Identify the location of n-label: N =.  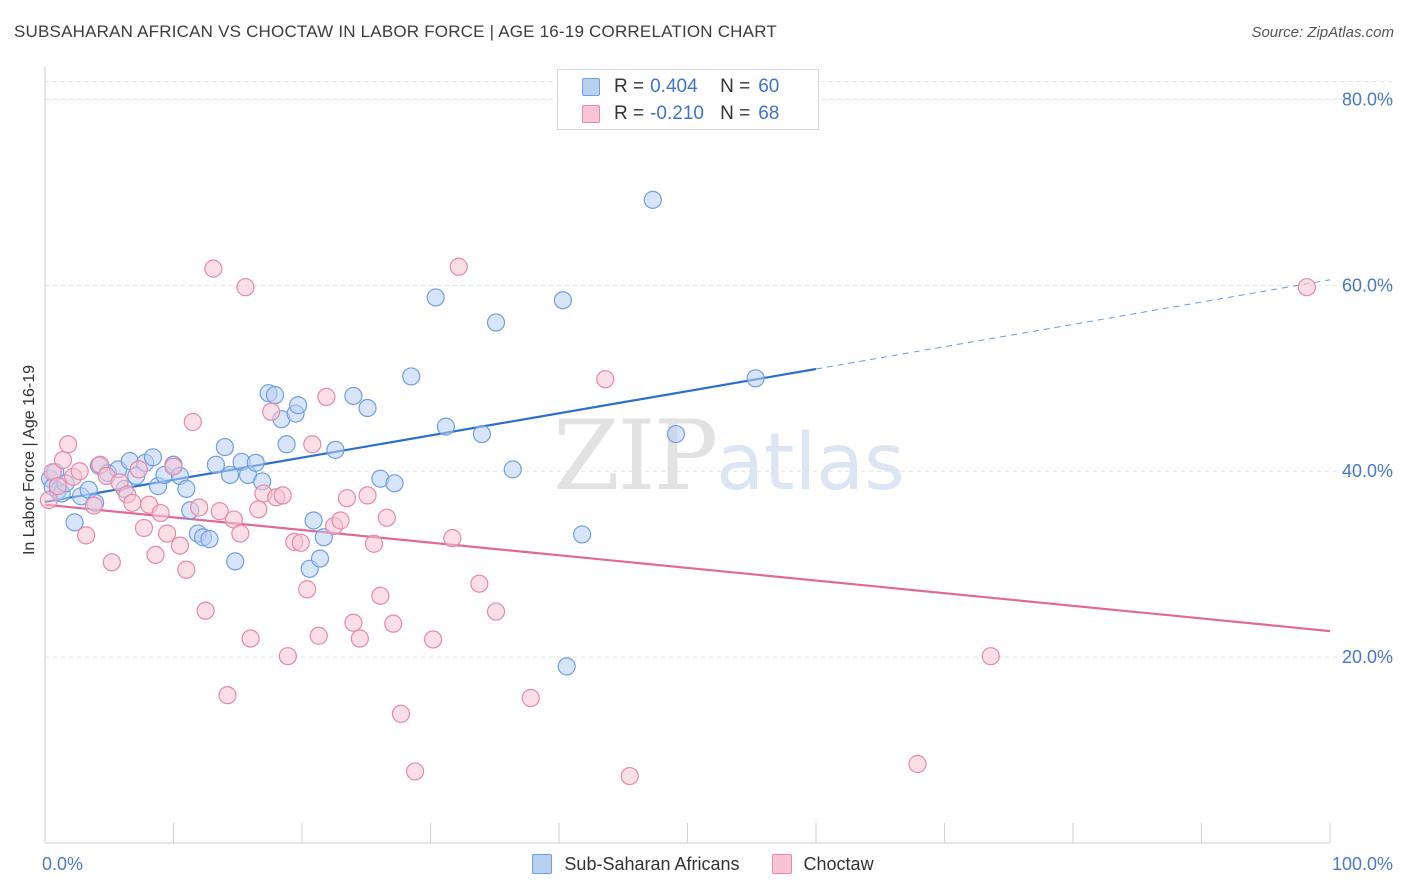
(735, 86).